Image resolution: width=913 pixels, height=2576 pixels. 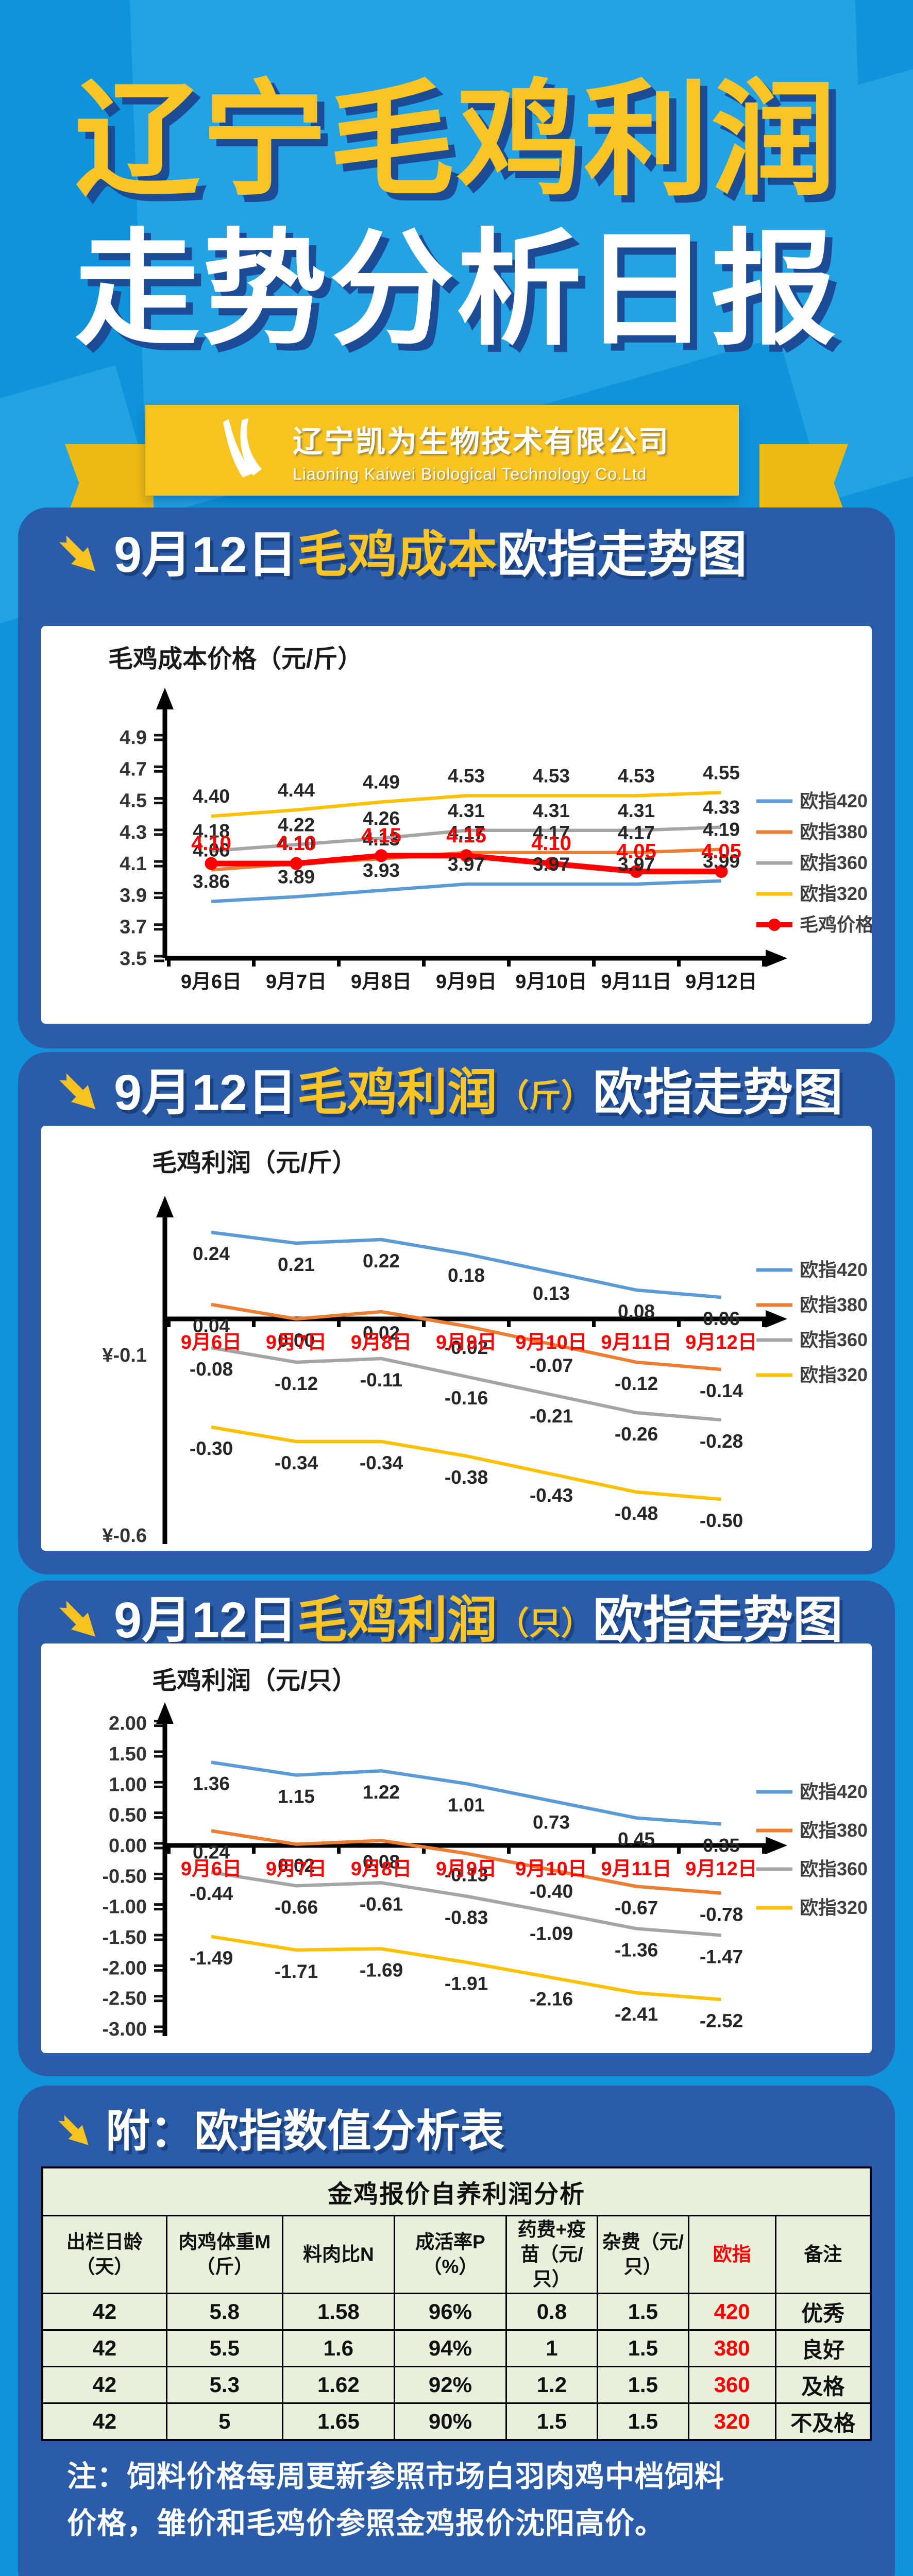 I want to click on svg-text: 0.06, so click(x=721, y=1318).